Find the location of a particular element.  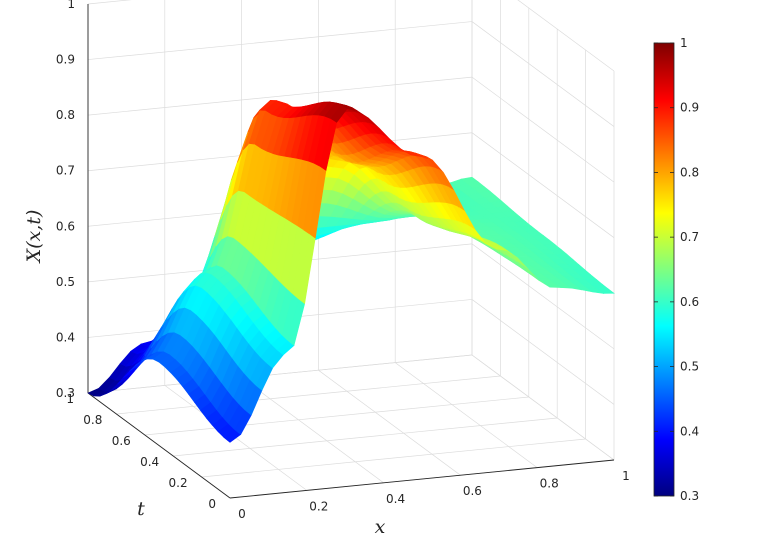

z-tick-label: 0.7 is located at coordinates (65, 171).